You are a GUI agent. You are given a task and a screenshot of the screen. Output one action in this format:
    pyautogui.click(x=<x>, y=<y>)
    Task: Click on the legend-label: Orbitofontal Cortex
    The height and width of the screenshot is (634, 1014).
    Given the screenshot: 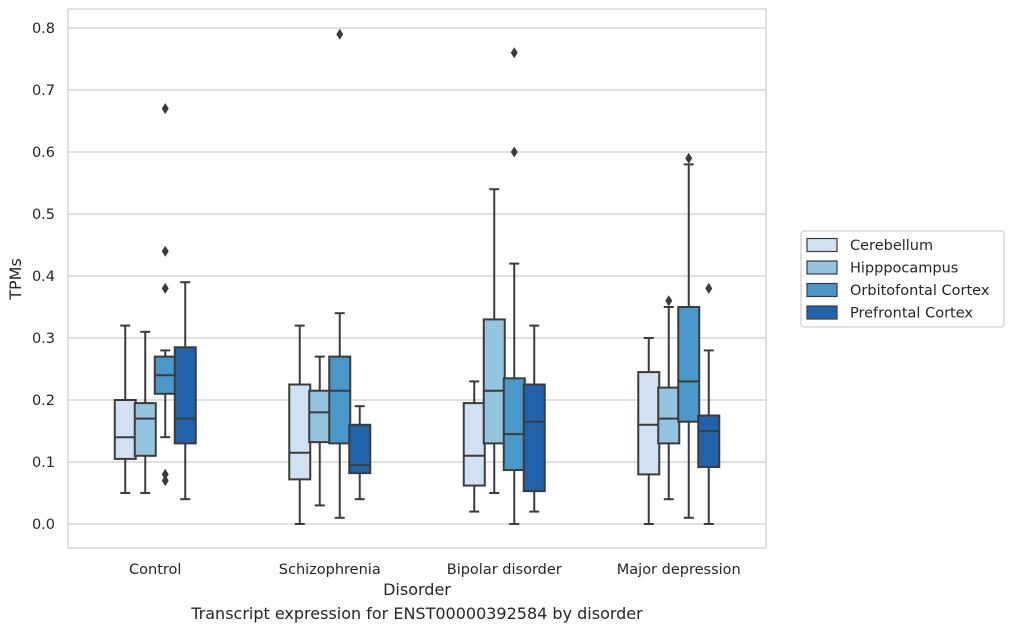 What is the action you would take?
    pyautogui.click(x=920, y=291)
    